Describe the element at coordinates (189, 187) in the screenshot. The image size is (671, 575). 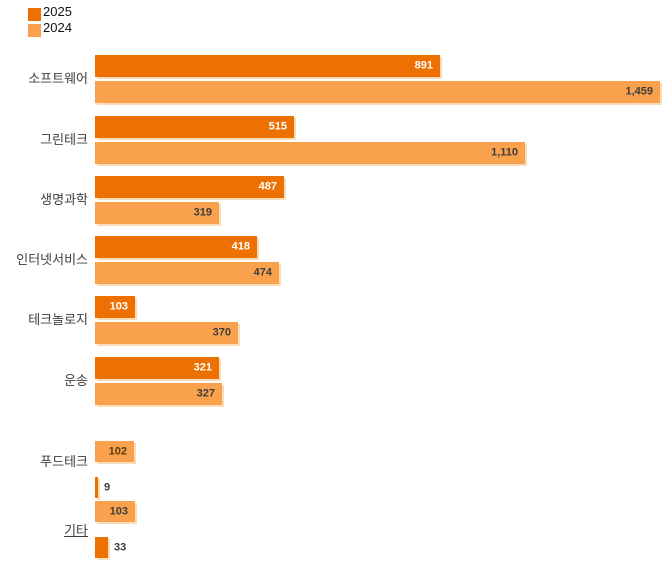
I see `bar-2025: 487` at that location.